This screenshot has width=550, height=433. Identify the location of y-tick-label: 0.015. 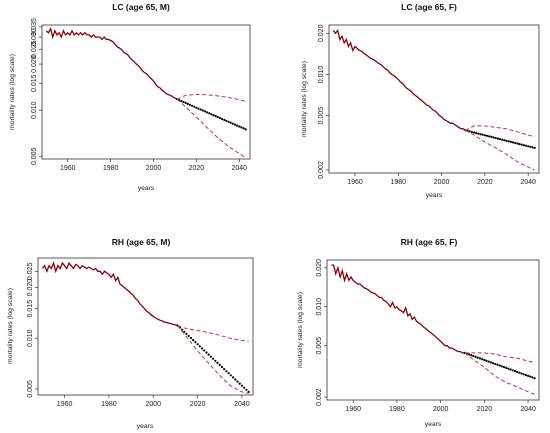
(30, 309).